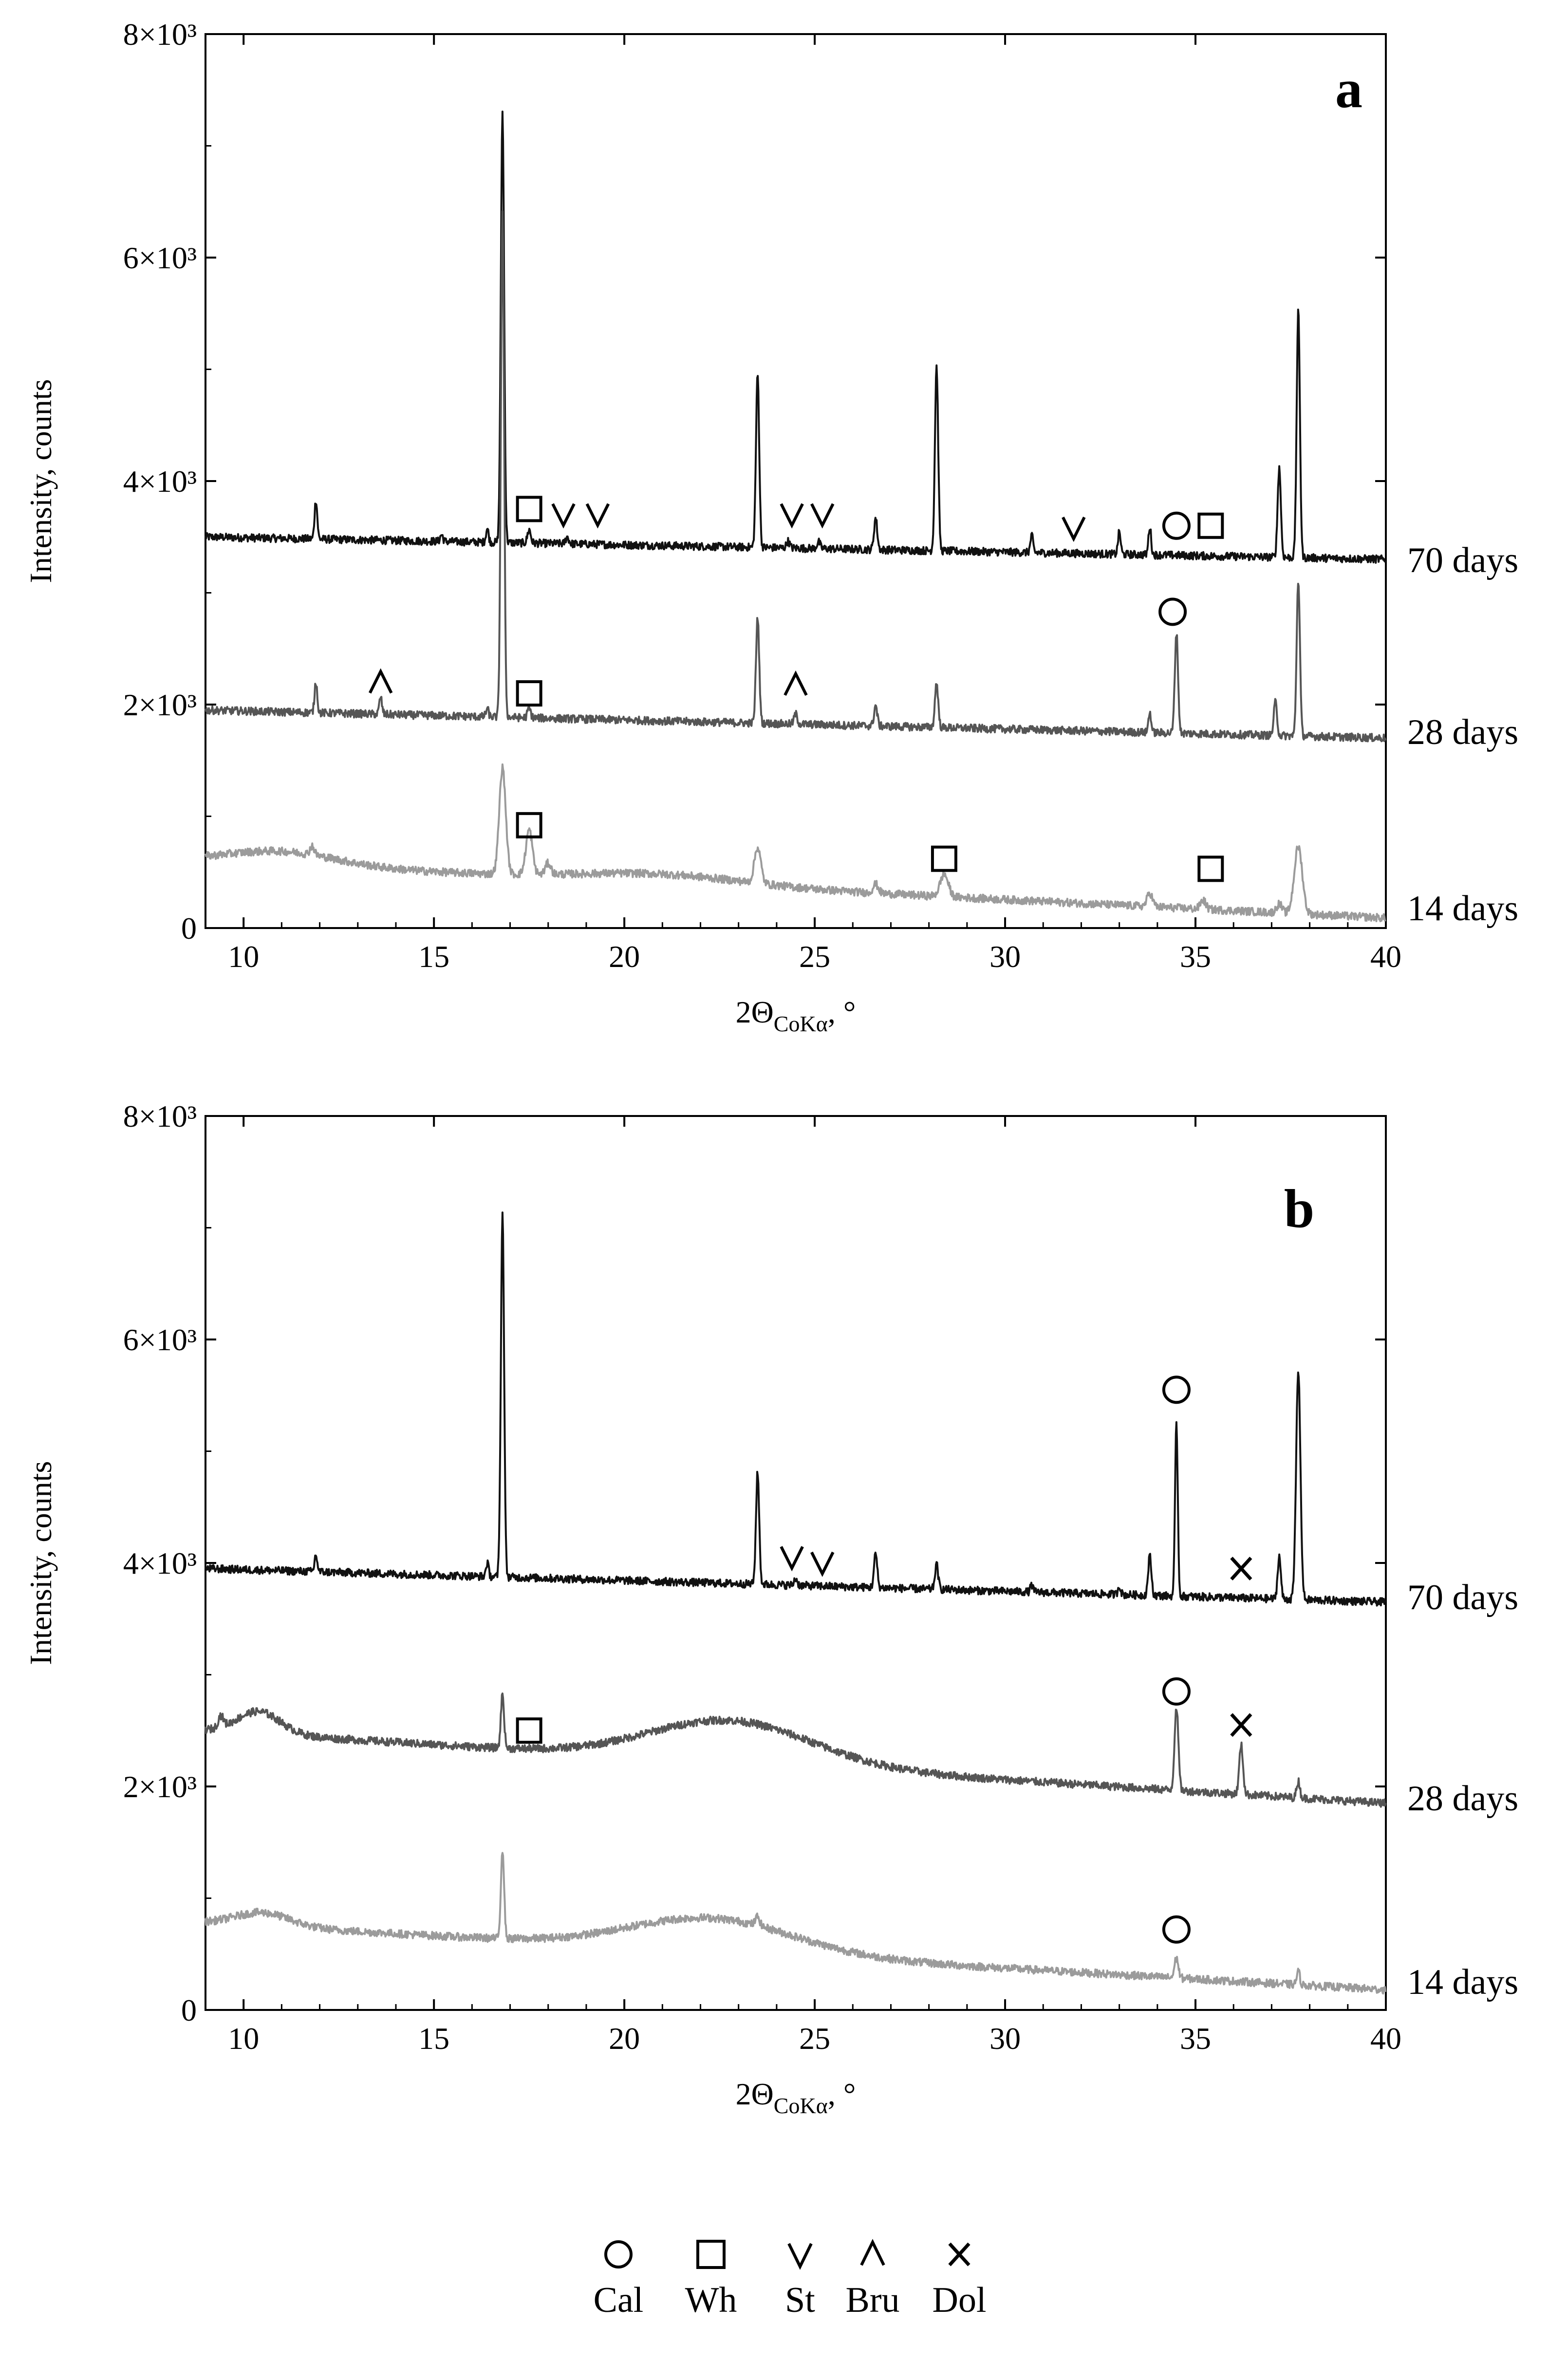  Describe the element at coordinates (960, 2300) in the screenshot. I see `legend-label-dol: Dol` at that location.